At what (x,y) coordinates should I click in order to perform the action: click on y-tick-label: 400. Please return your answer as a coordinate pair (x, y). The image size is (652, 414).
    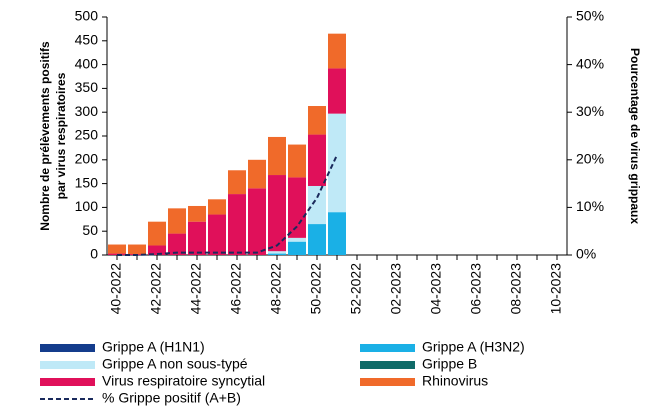
    Looking at the image, I should click on (87, 63).